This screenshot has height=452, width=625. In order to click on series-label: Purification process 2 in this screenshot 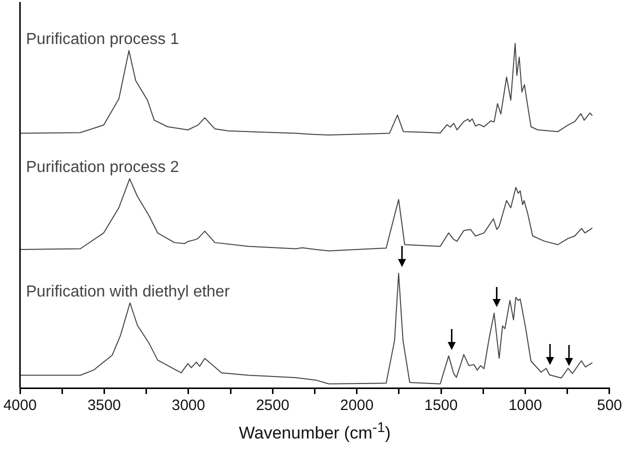, I will do `click(103, 167)`.